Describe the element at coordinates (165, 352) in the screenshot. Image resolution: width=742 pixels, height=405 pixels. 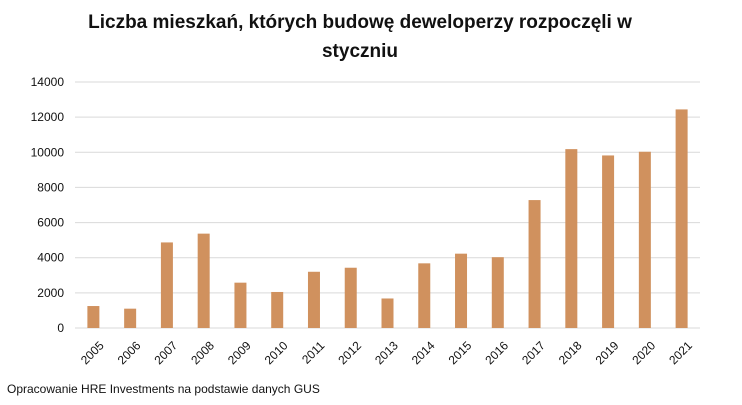
I see `x-tick-label: 2007` at that location.